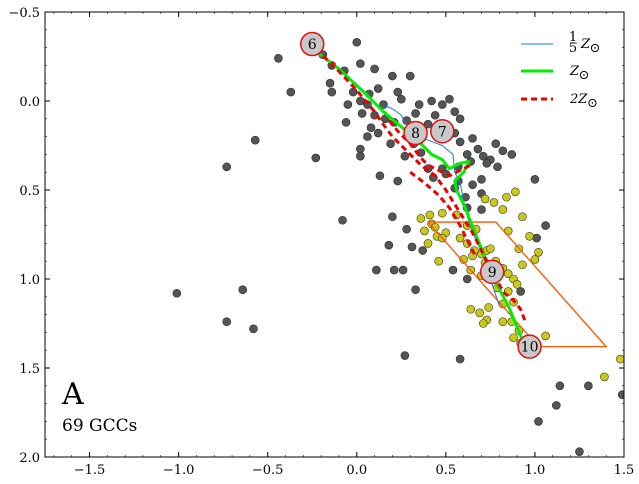 This screenshot has width=639, height=484. What do you see at coordinates (517, 284) in the screenshot?
I see `selection-polygon` at bounding box center [517, 284].